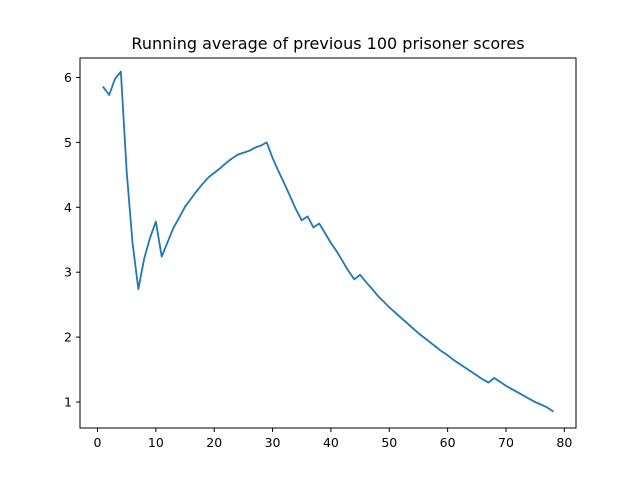  I want to click on y-tick-label: 3, so click(68, 272).